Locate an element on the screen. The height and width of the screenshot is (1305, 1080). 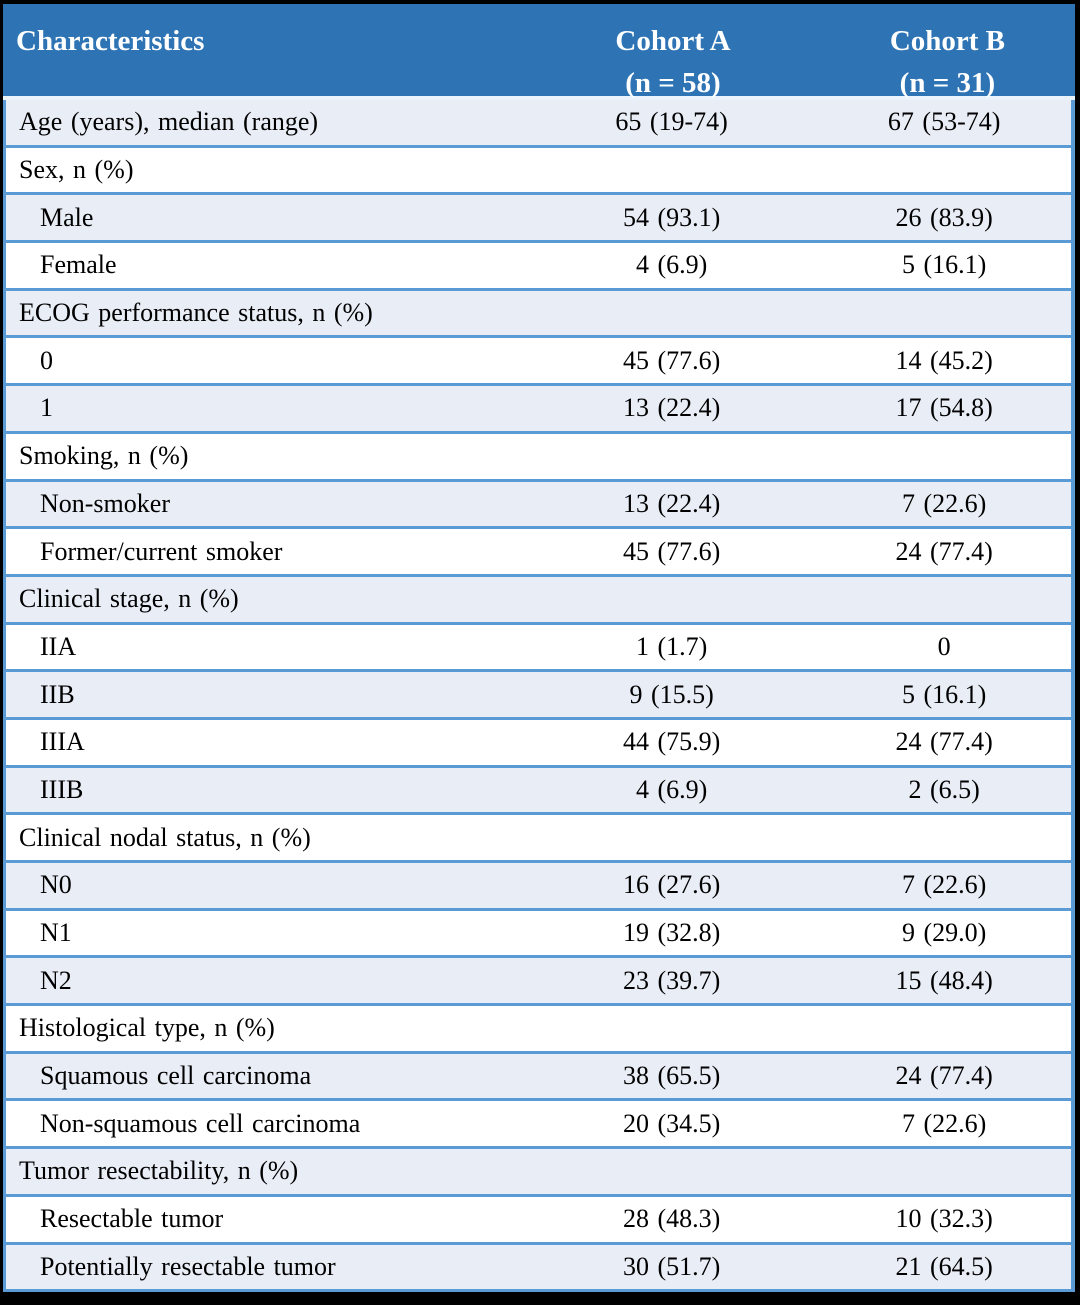
cohort-b-value: 10 (32.3) is located at coordinates (944, 1219).